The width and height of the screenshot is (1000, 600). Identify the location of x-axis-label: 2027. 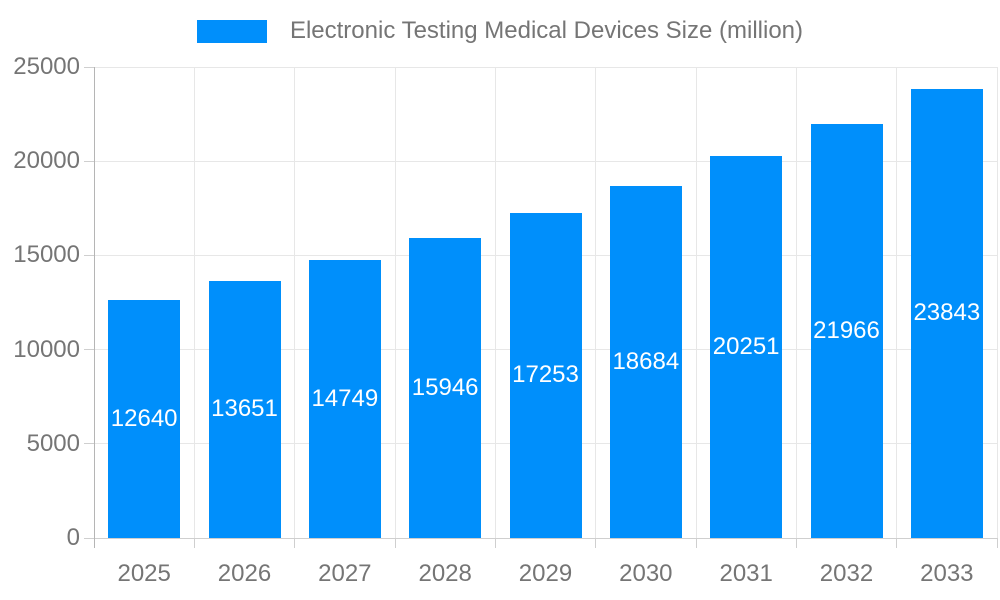
(345, 573).